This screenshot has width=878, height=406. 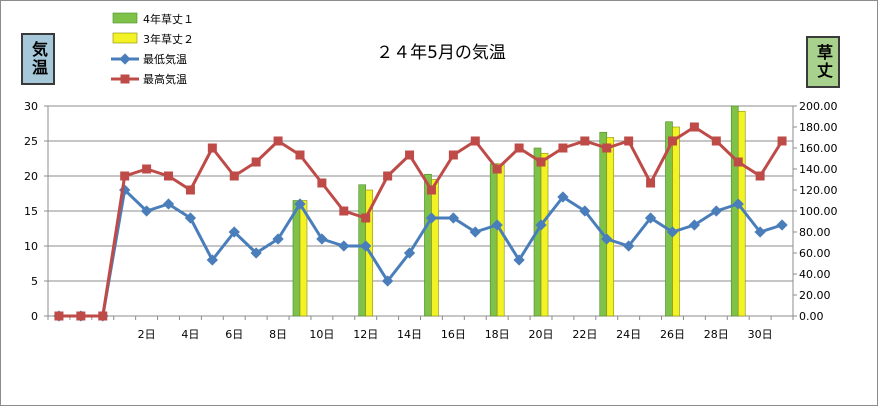 What do you see at coordinates (34, 281) in the screenshot?
I see `left-tick-label: 5` at bounding box center [34, 281].